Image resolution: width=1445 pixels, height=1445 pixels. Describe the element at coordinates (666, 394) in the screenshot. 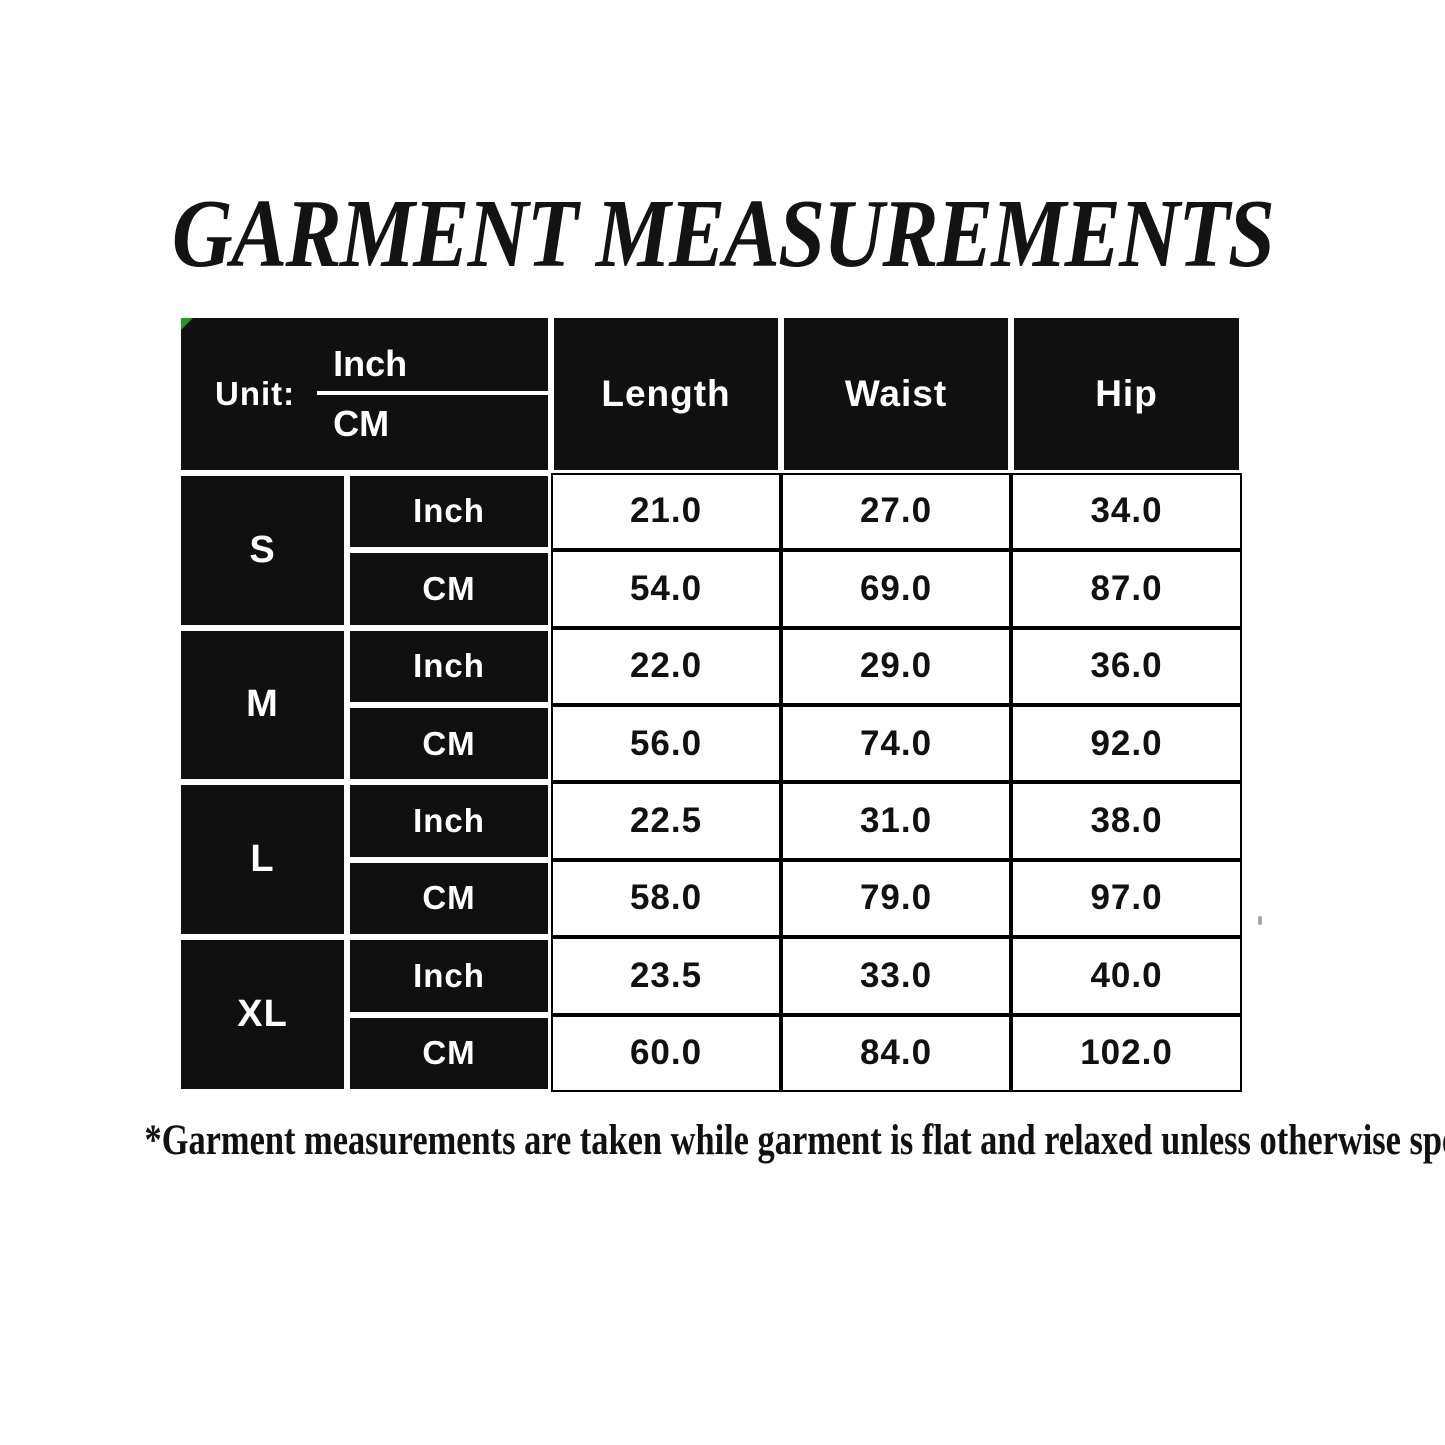

I see `col-header-length: Length` at that location.